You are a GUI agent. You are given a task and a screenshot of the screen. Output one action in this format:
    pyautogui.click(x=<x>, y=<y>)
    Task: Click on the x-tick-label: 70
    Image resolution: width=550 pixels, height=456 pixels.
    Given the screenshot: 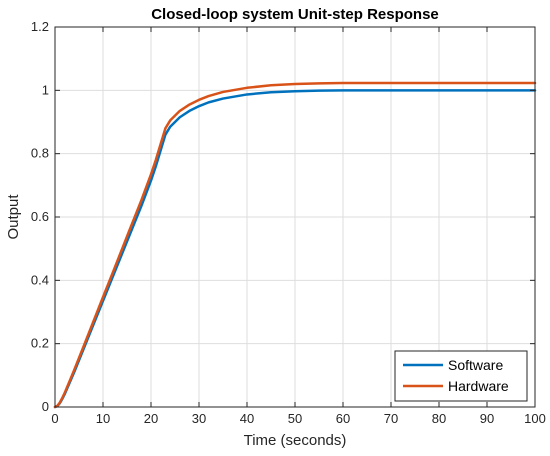 What is the action you would take?
    pyautogui.click(x=391, y=418)
    